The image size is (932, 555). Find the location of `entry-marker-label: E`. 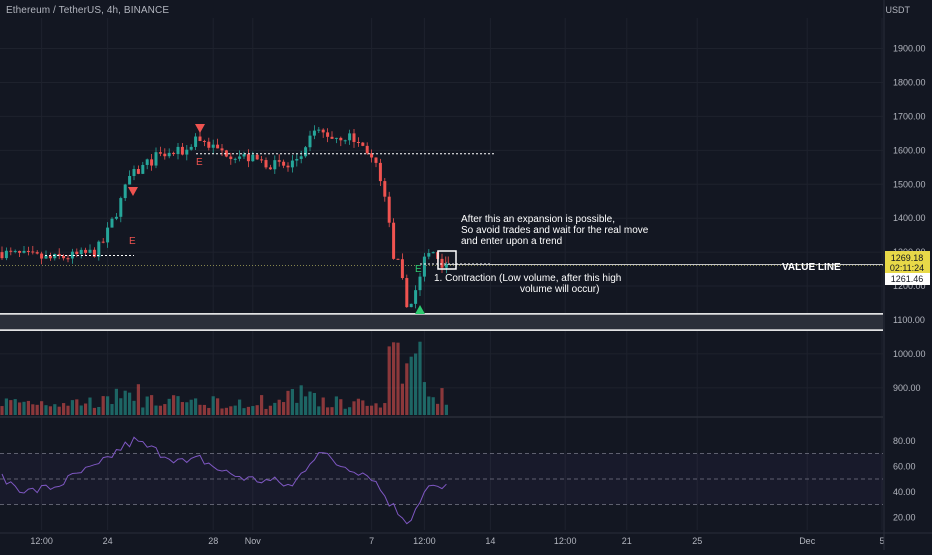

entry-marker-label: E is located at coordinates (418, 269).